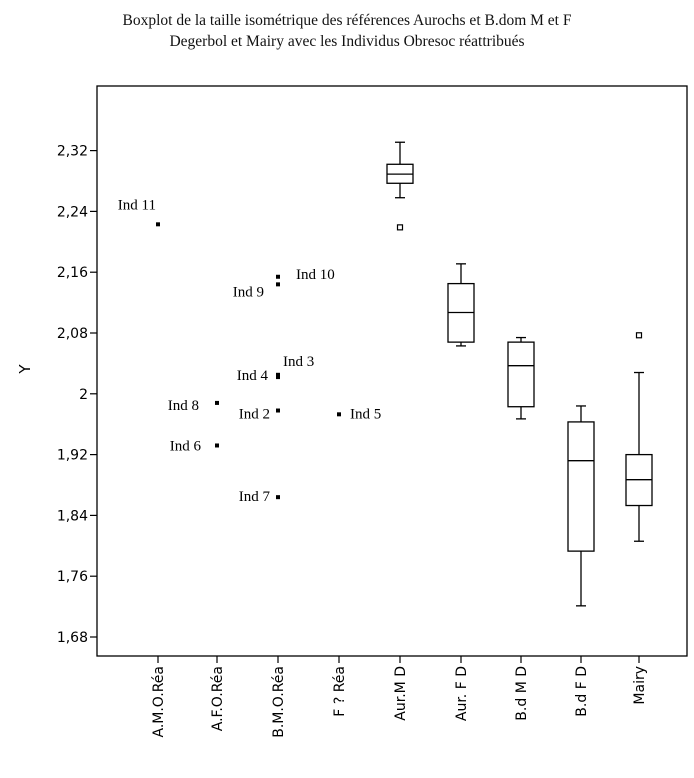 The image size is (694, 778). What do you see at coordinates (340, 691) in the screenshot?
I see `x-category-label: F ? Réa` at bounding box center [340, 691].